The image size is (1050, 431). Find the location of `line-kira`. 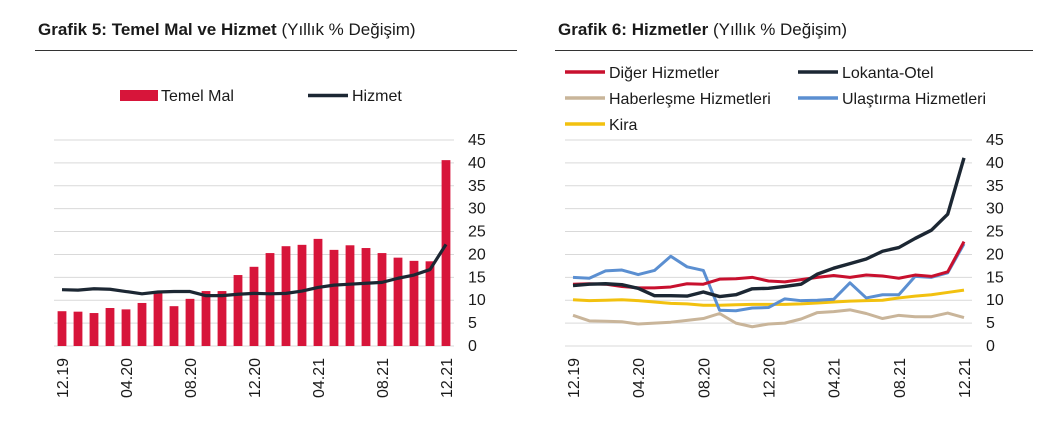

line-kira is located at coordinates (768, 297).